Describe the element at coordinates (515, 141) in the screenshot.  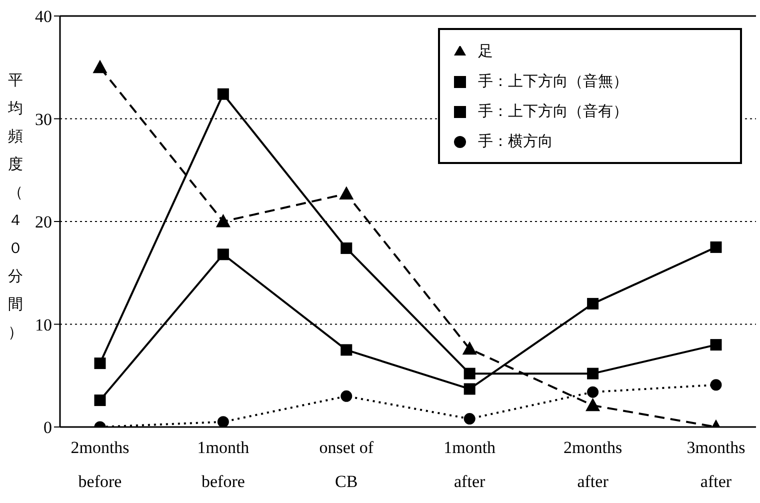
I see `legend-label: 手：横方向` at that location.